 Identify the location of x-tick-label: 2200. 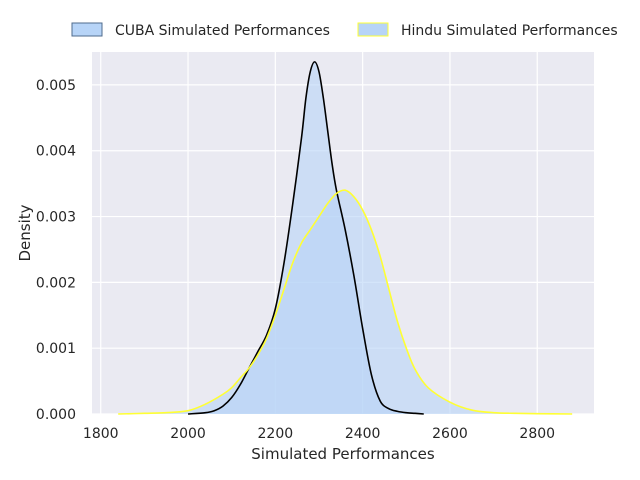
(276, 434).